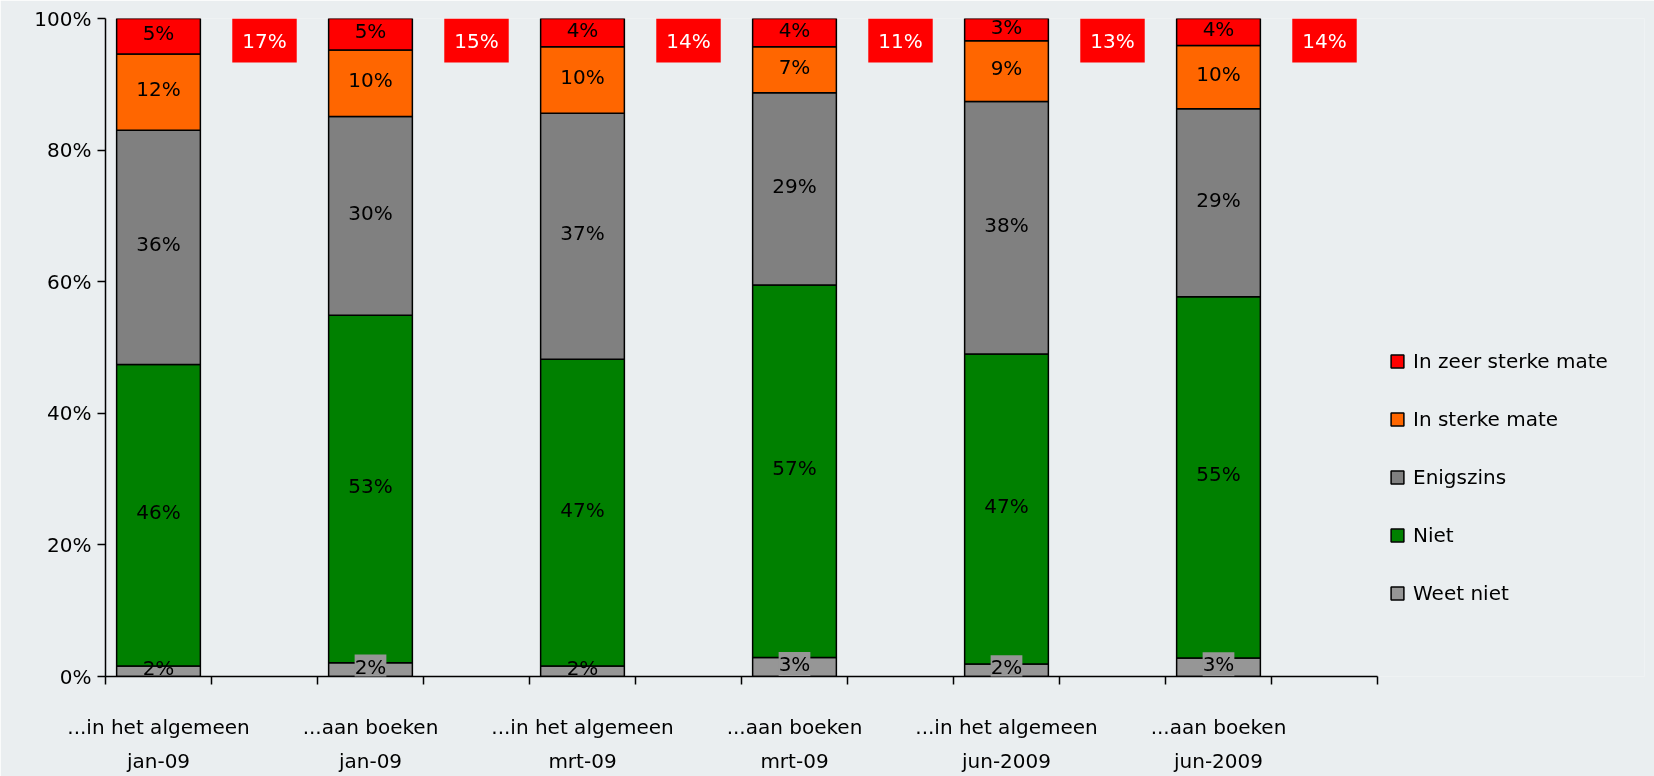 The width and height of the screenshot is (1654, 776). What do you see at coordinates (158, 512) in the screenshot?
I see `data-label: 46%` at bounding box center [158, 512].